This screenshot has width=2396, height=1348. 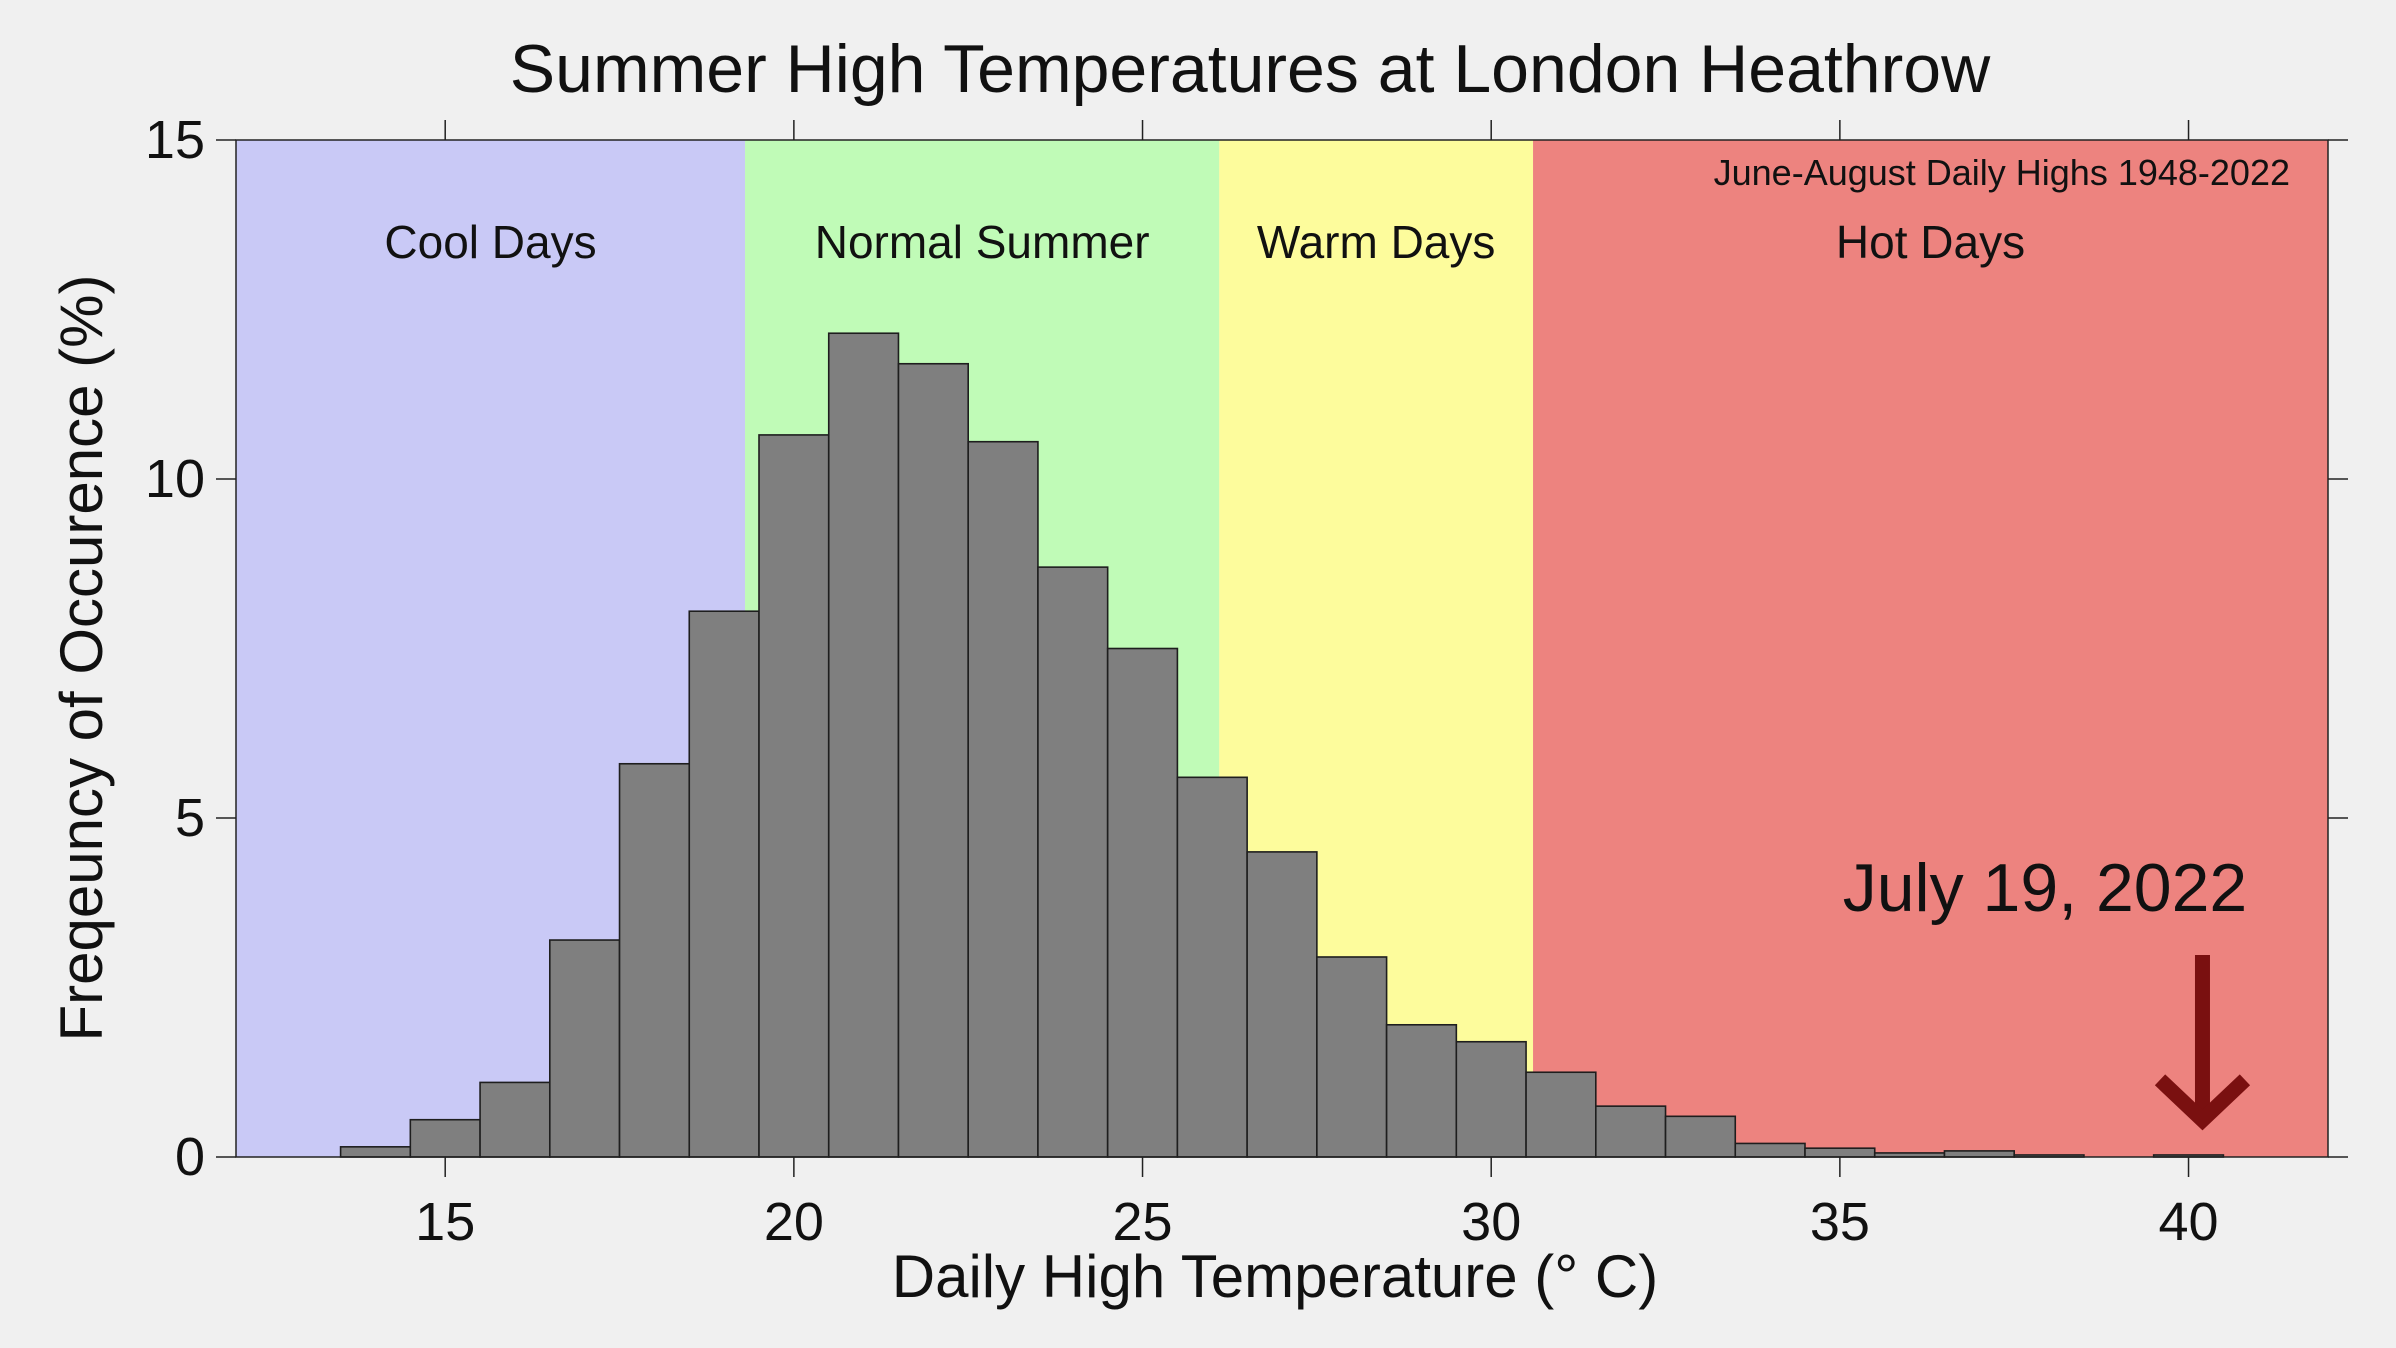 I want to click on x-tick-label-15: 15, so click(x=445, y=1222).